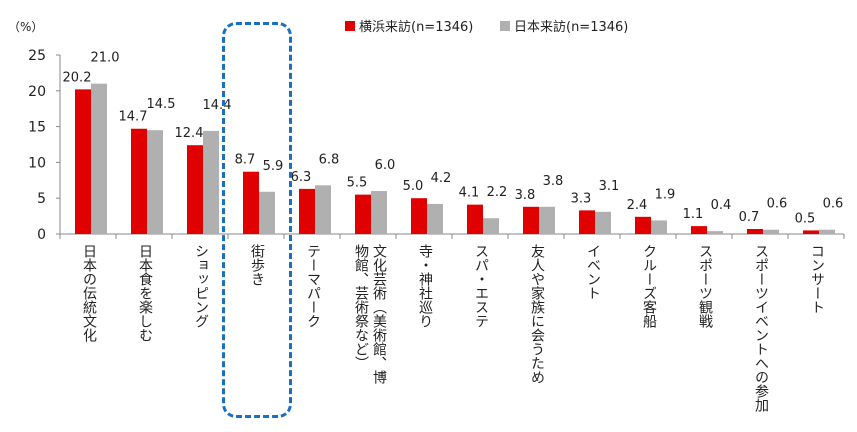 Image resolution: width=857 pixels, height=432 pixels. What do you see at coordinates (649, 286) in the screenshot?
I see `x-category-label: クルーズ客船` at bounding box center [649, 286].